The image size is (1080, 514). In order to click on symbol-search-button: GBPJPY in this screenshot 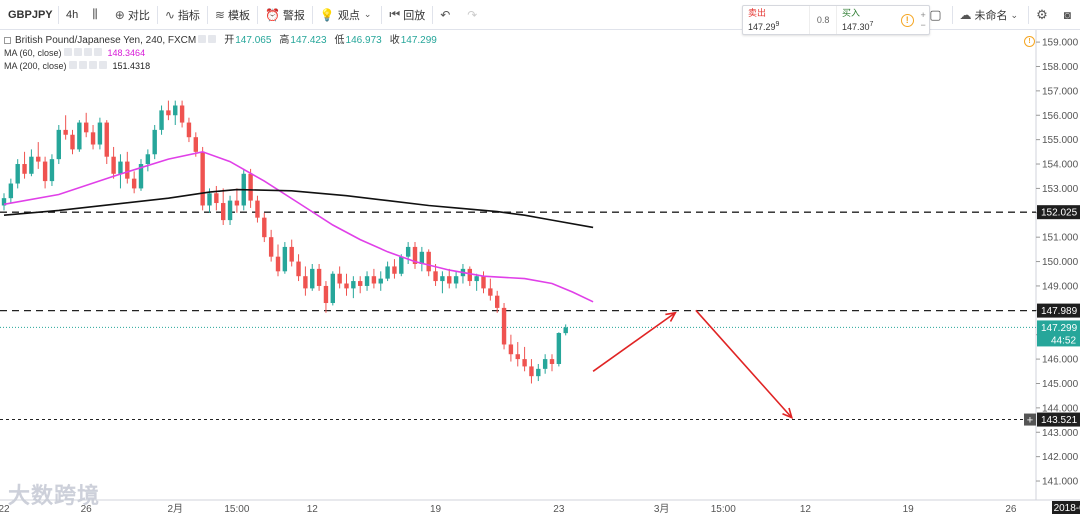, I will do `click(29, 15)`.